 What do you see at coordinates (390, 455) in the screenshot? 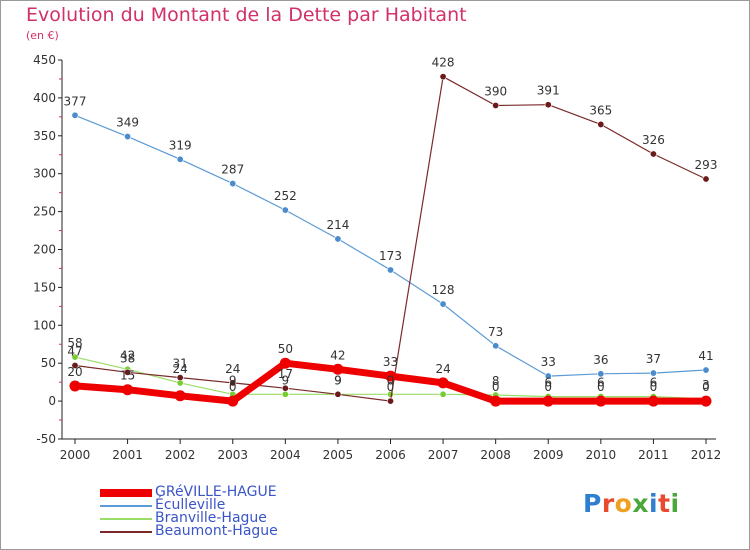
I see `x-tick-label: 2006` at bounding box center [390, 455].